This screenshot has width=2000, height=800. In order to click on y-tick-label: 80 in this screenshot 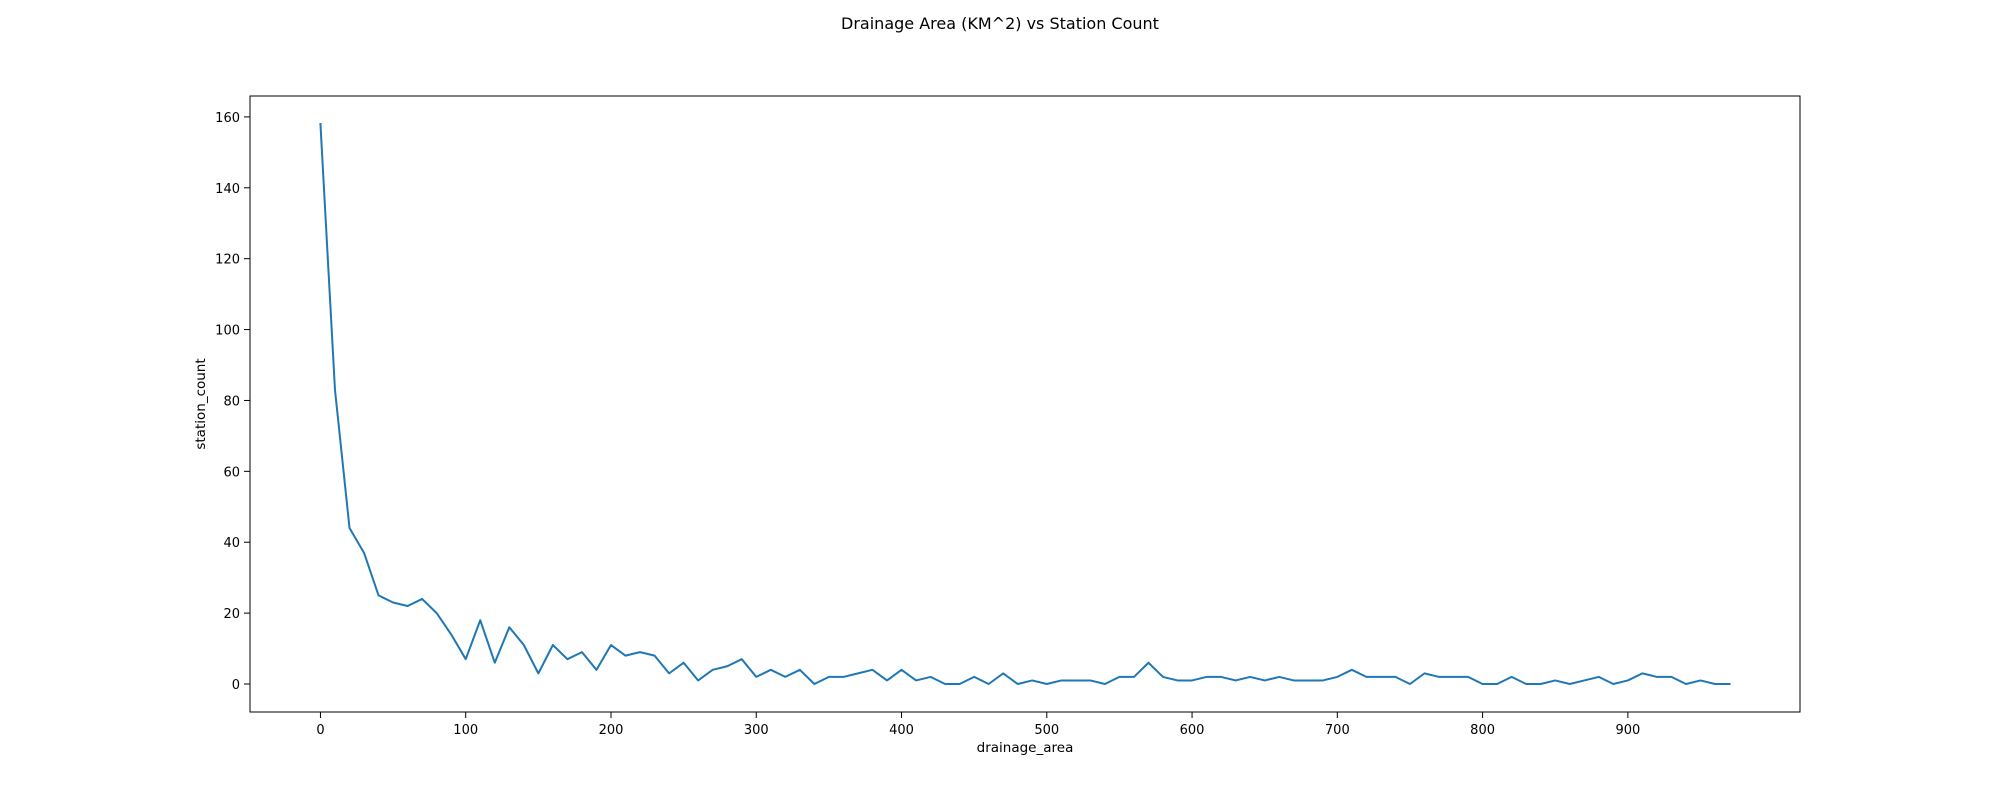, I will do `click(231, 401)`.